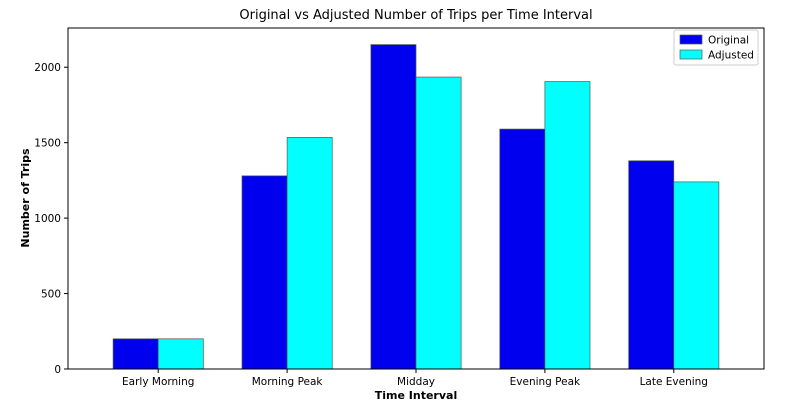 The width and height of the screenshot is (800, 416). Describe the element at coordinates (180, 354) in the screenshot. I see `bar-adjusted-early-morning` at that location.